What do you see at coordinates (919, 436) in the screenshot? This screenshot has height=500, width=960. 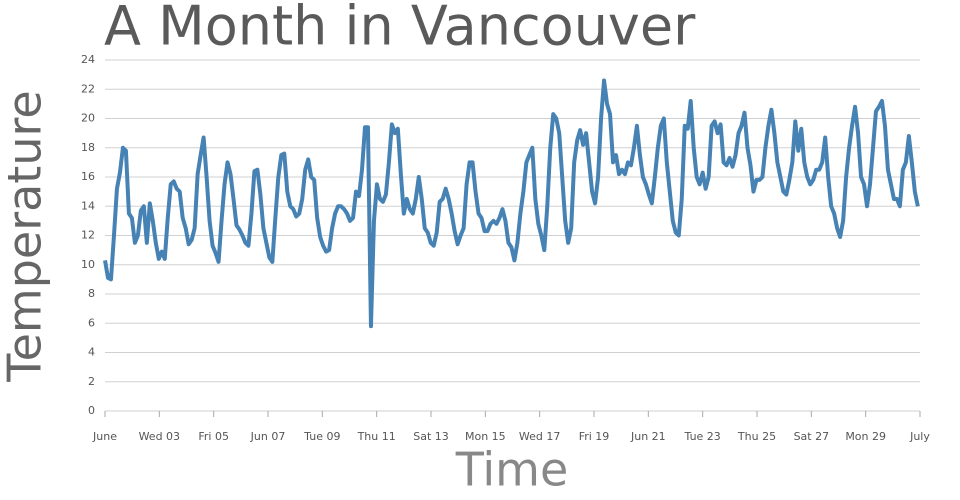 I see `x-tick-label: July` at bounding box center [919, 436].